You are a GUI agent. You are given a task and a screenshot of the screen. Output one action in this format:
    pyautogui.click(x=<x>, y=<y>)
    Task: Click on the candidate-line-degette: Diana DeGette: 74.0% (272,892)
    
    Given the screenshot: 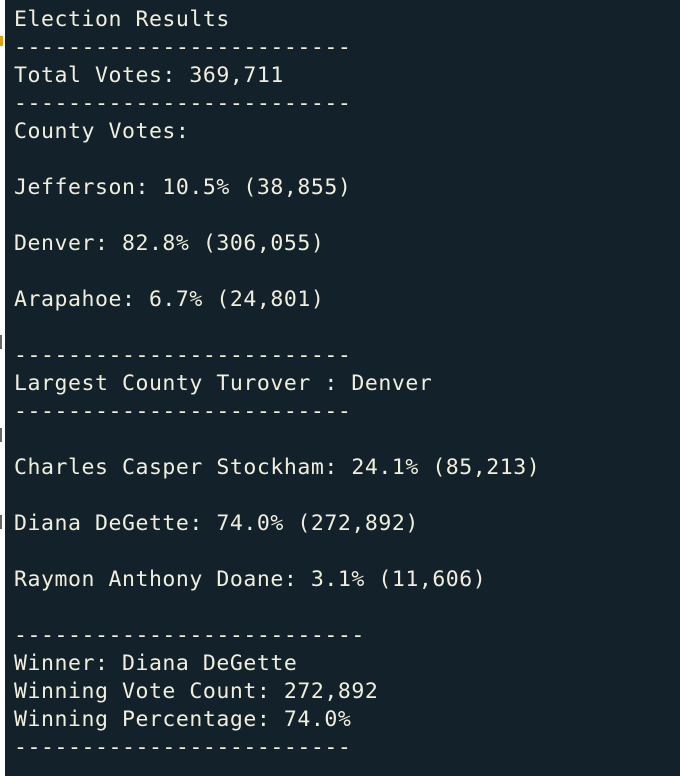 What is the action you would take?
    pyautogui.click(x=216, y=523)
    